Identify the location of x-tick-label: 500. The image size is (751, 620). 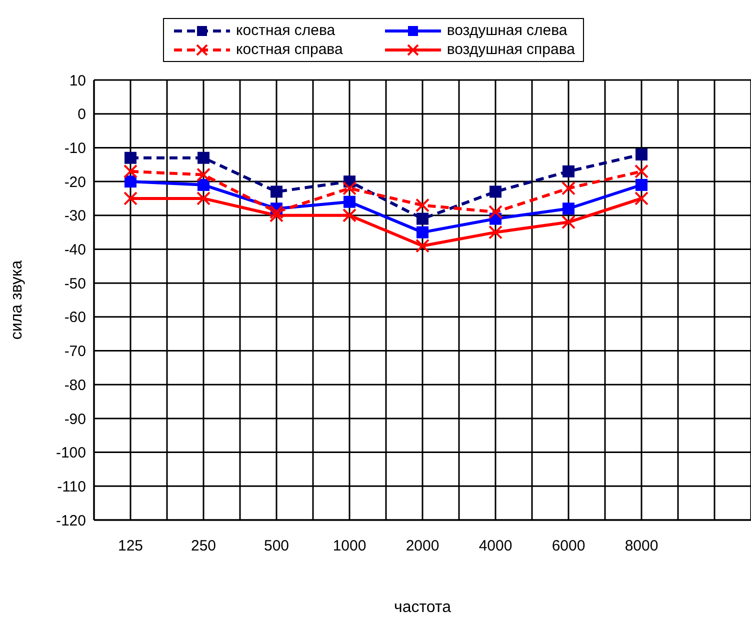
(277, 546).